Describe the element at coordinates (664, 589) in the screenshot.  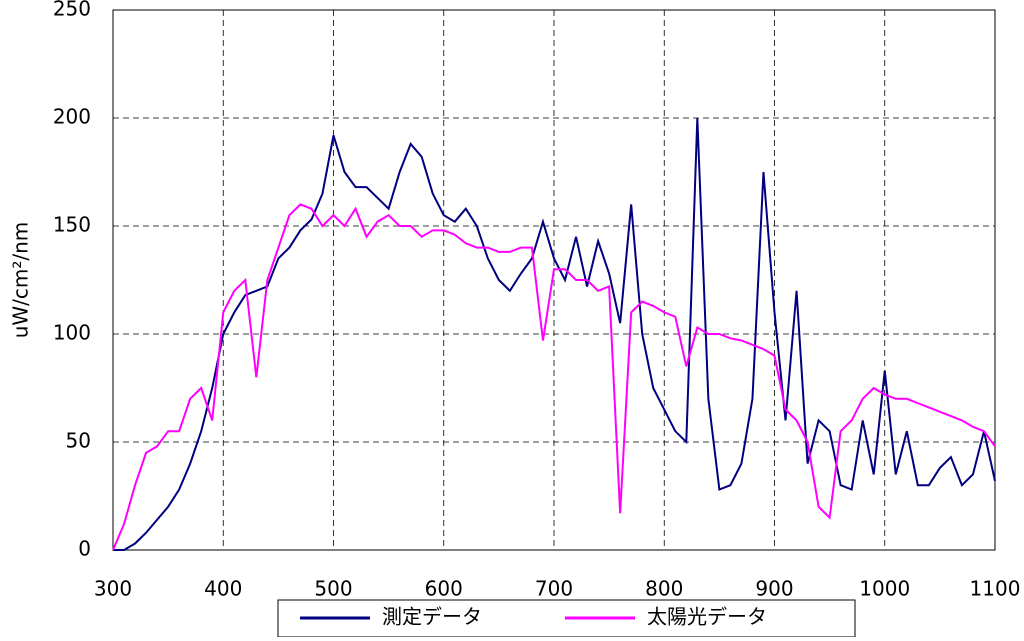
I see `x-tick-label: 800` at that location.